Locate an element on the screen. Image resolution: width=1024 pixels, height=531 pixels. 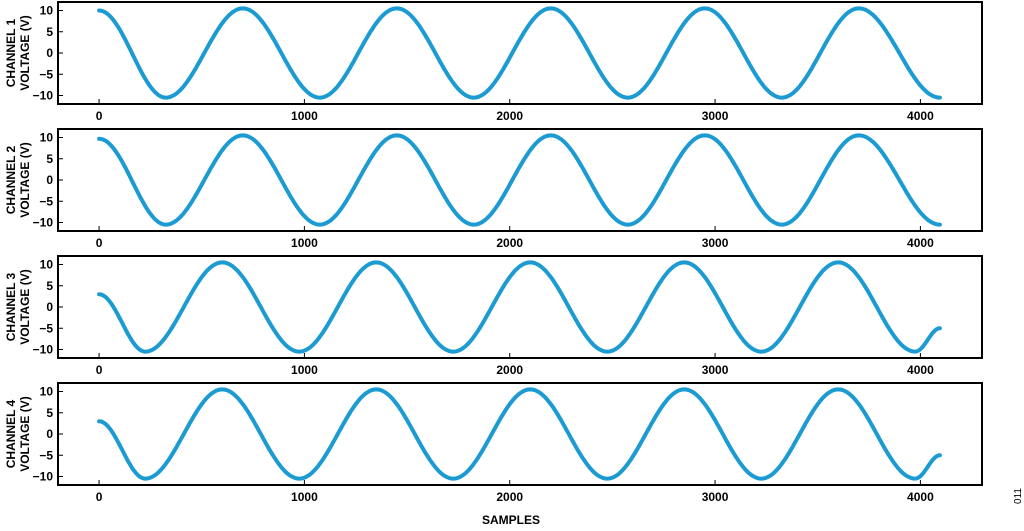
y-axis-title-channel: CHANNEL 1 is located at coordinates (11, 52).